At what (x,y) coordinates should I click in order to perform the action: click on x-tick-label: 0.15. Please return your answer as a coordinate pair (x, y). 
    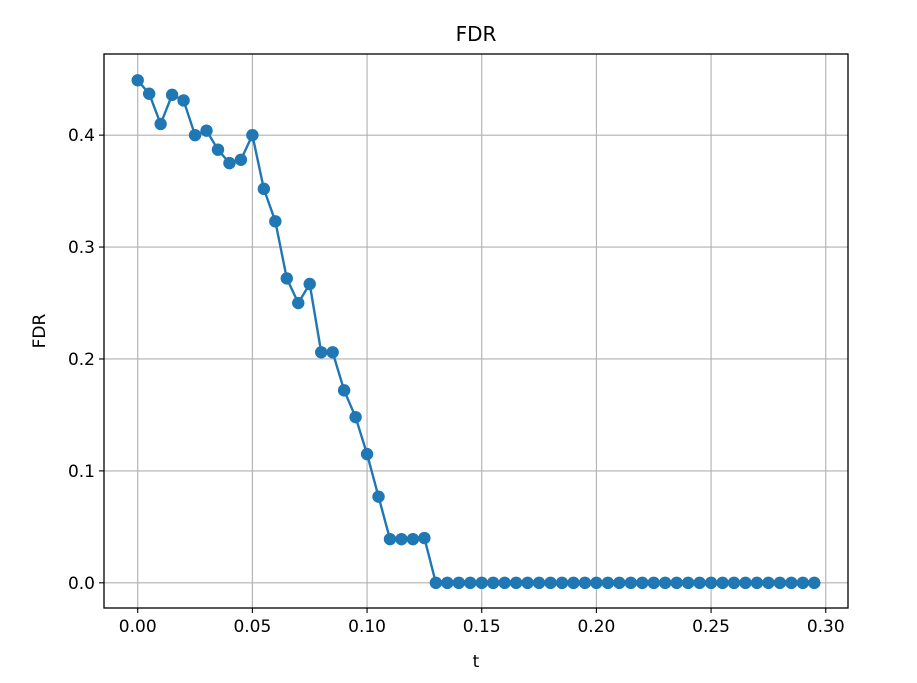
    Looking at the image, I should click on (482, 627).